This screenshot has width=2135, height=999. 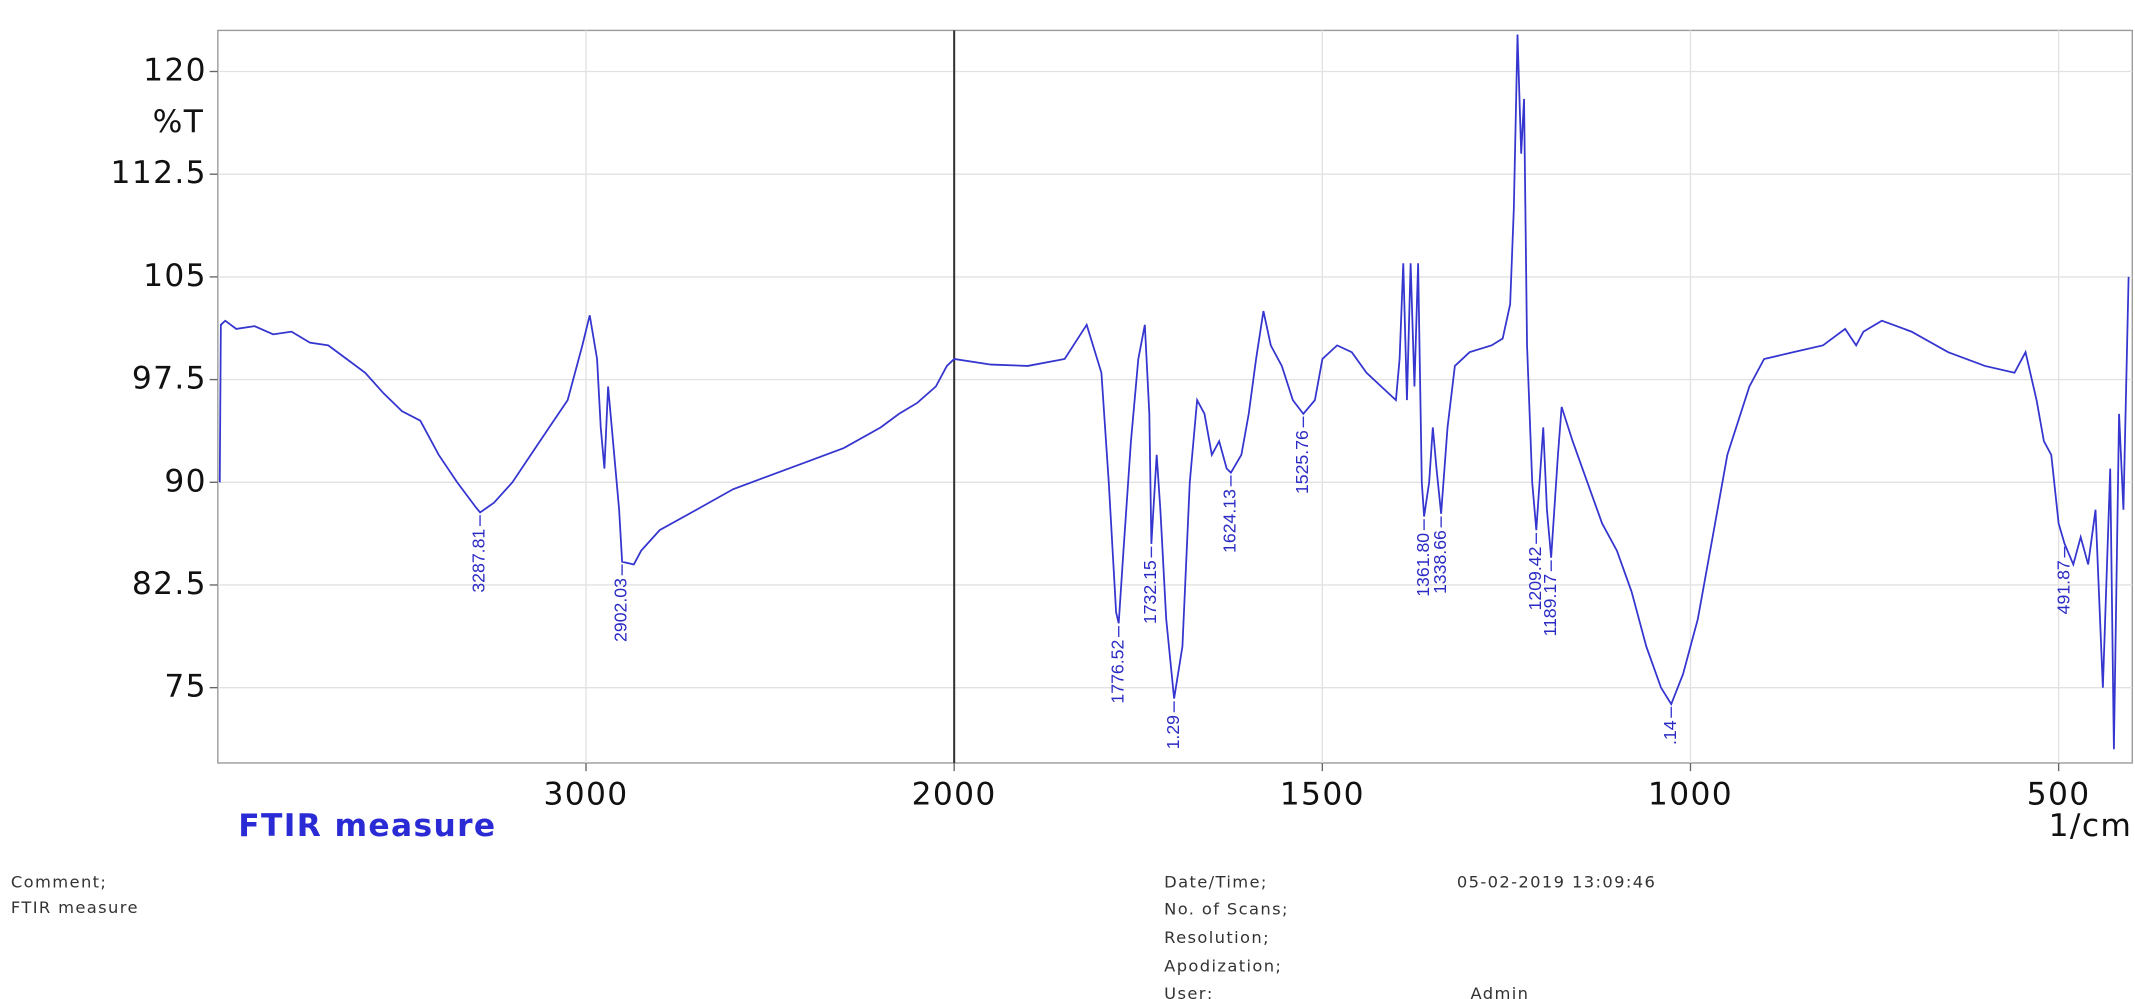 What do you see at coordinates (169, 379) in the screenshot?
I see `y-tick-label: 97.5` at bounding box center [169, 379].